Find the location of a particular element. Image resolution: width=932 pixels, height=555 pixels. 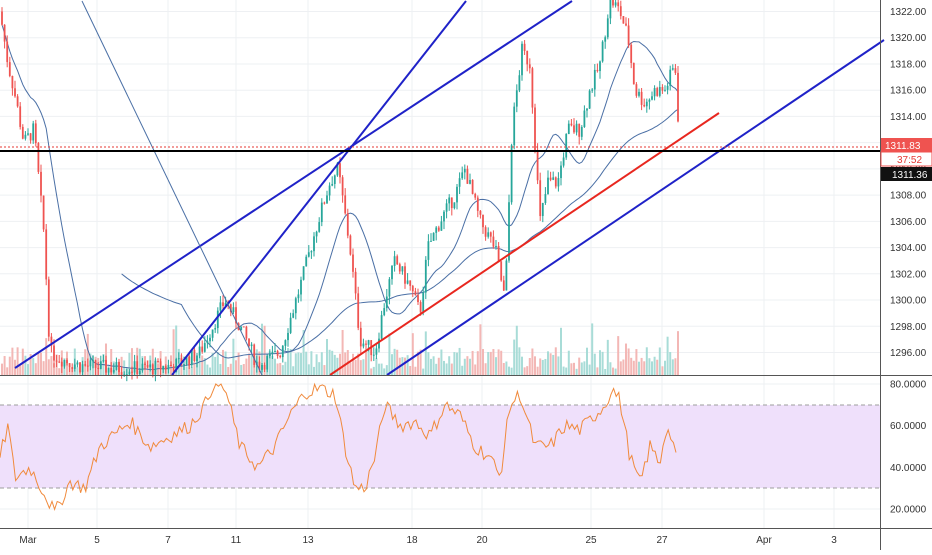

price-tick-label: 1300.00 is located at coordinates (908, 301).